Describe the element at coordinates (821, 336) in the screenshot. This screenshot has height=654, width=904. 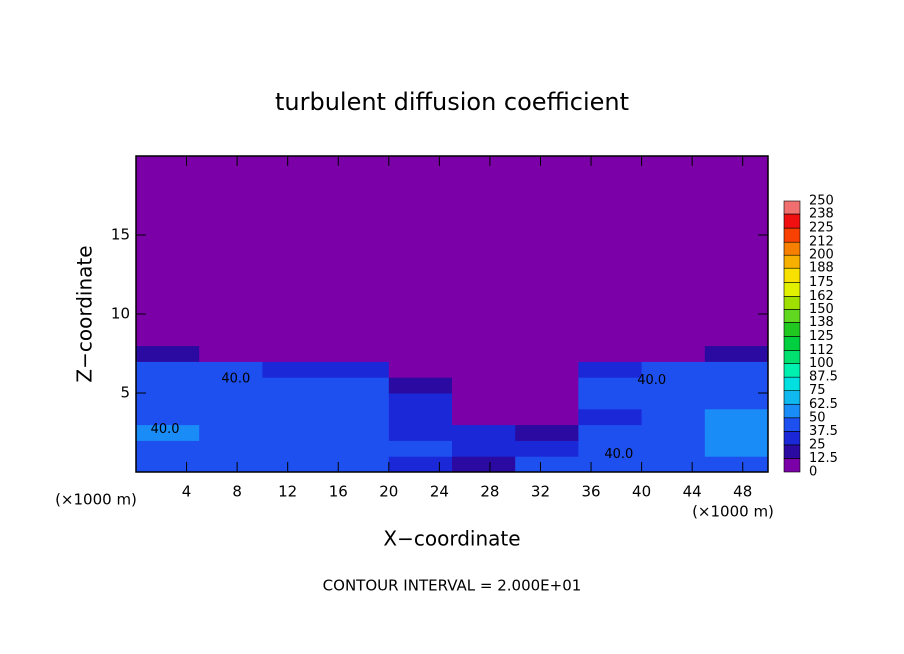
I see `colorbar-label: 125` at that location.